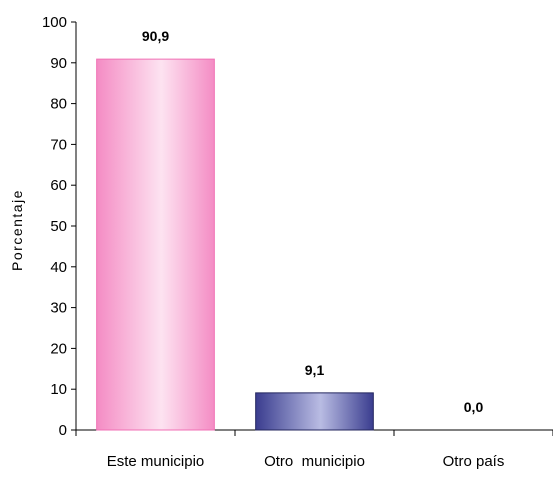 The width and height of the screenshot is (553, 477). Describe the element at coordinates (314, 461) in the screenshot. I see `x-tick-label: Otro municipio` at that location.